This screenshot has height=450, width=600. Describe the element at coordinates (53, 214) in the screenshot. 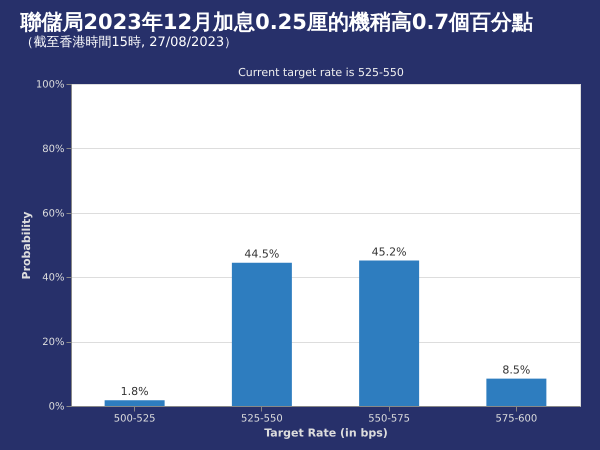

I see `y-tick-label: 60%` at that location.